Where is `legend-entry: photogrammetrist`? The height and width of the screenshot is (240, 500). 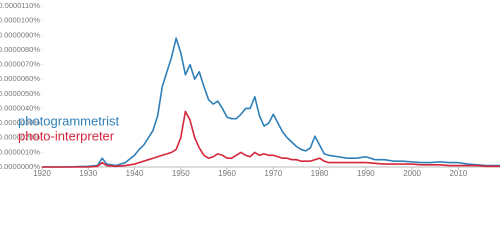 legend-entry: photogrammetrist is located at coordinates (69, 120).